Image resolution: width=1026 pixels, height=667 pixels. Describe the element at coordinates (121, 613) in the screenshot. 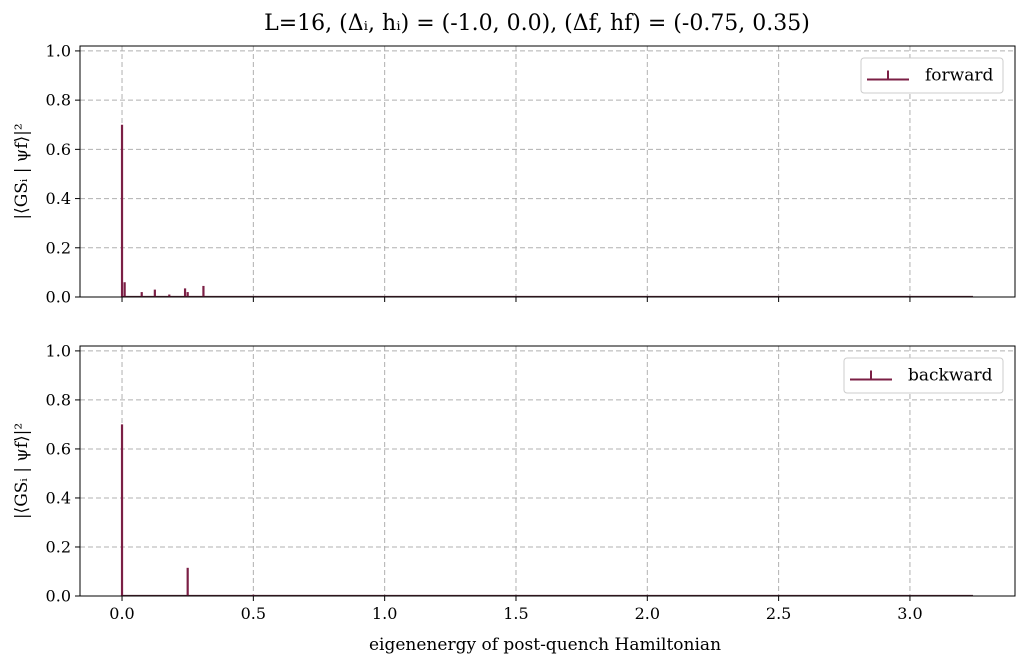

I see `x-tick-label: 0.0` at that location.